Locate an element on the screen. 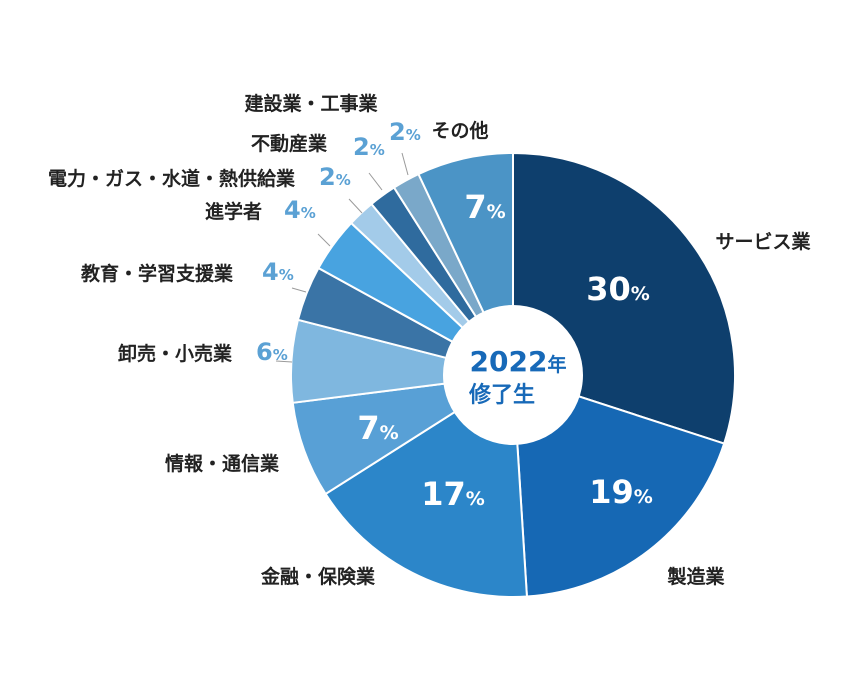 This screenshot has width=857, height=683. donut-hole is located at coordinates (513, 375).